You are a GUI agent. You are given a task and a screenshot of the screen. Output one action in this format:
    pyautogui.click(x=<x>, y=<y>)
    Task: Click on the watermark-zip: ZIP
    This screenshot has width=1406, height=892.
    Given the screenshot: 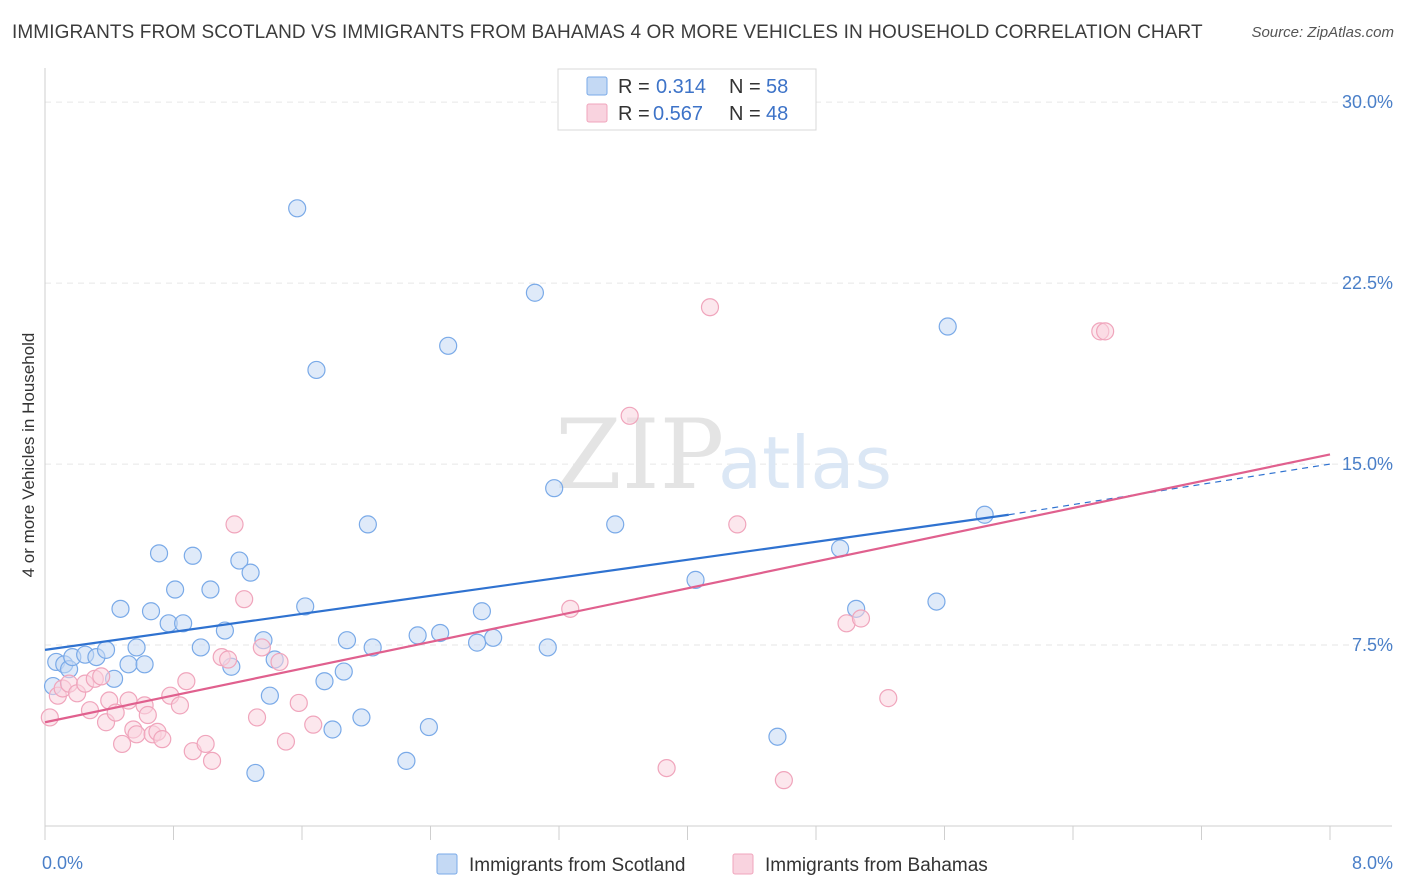 What is the action you would take?
    pyautogui.click(x=639, y=455)
    